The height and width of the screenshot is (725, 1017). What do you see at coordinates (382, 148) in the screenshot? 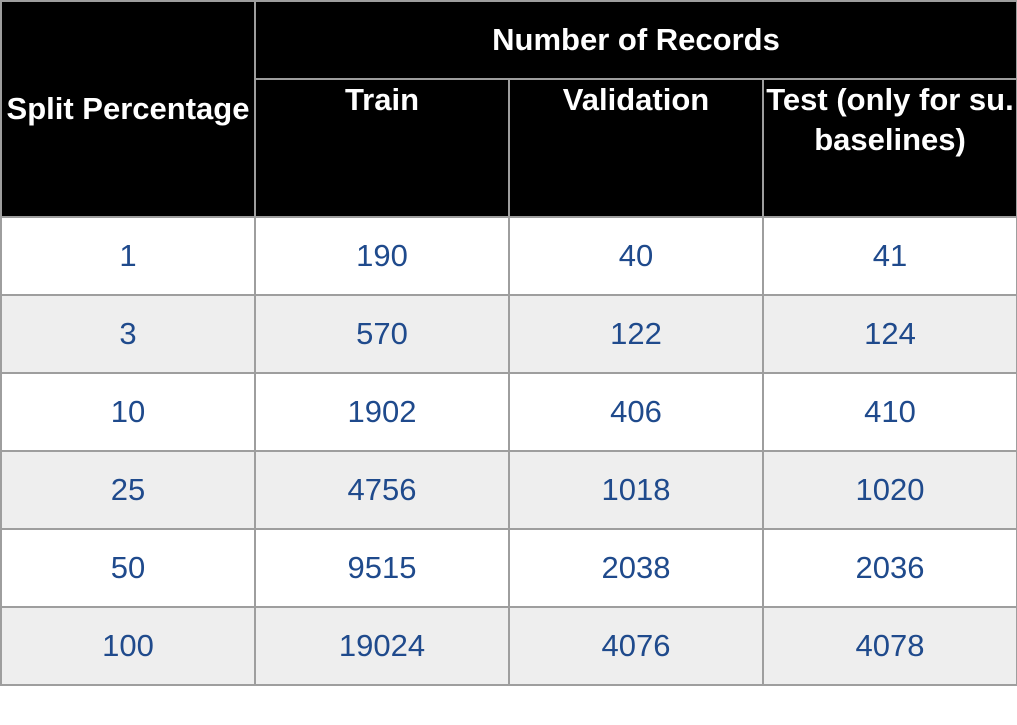
I see `header-train: Train` at bounding box center [382, 148].